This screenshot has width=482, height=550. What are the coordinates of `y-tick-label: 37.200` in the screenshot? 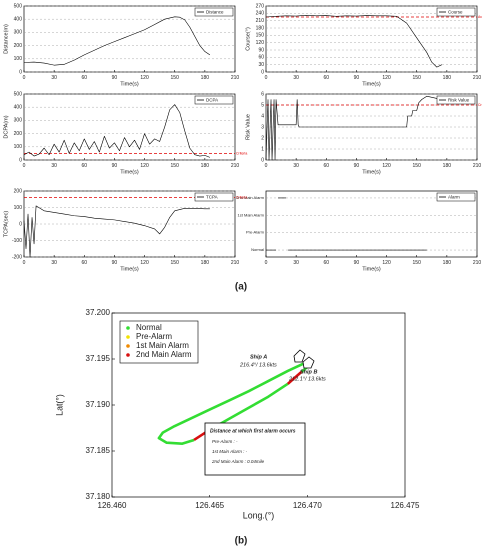 It's located at (98, 312).